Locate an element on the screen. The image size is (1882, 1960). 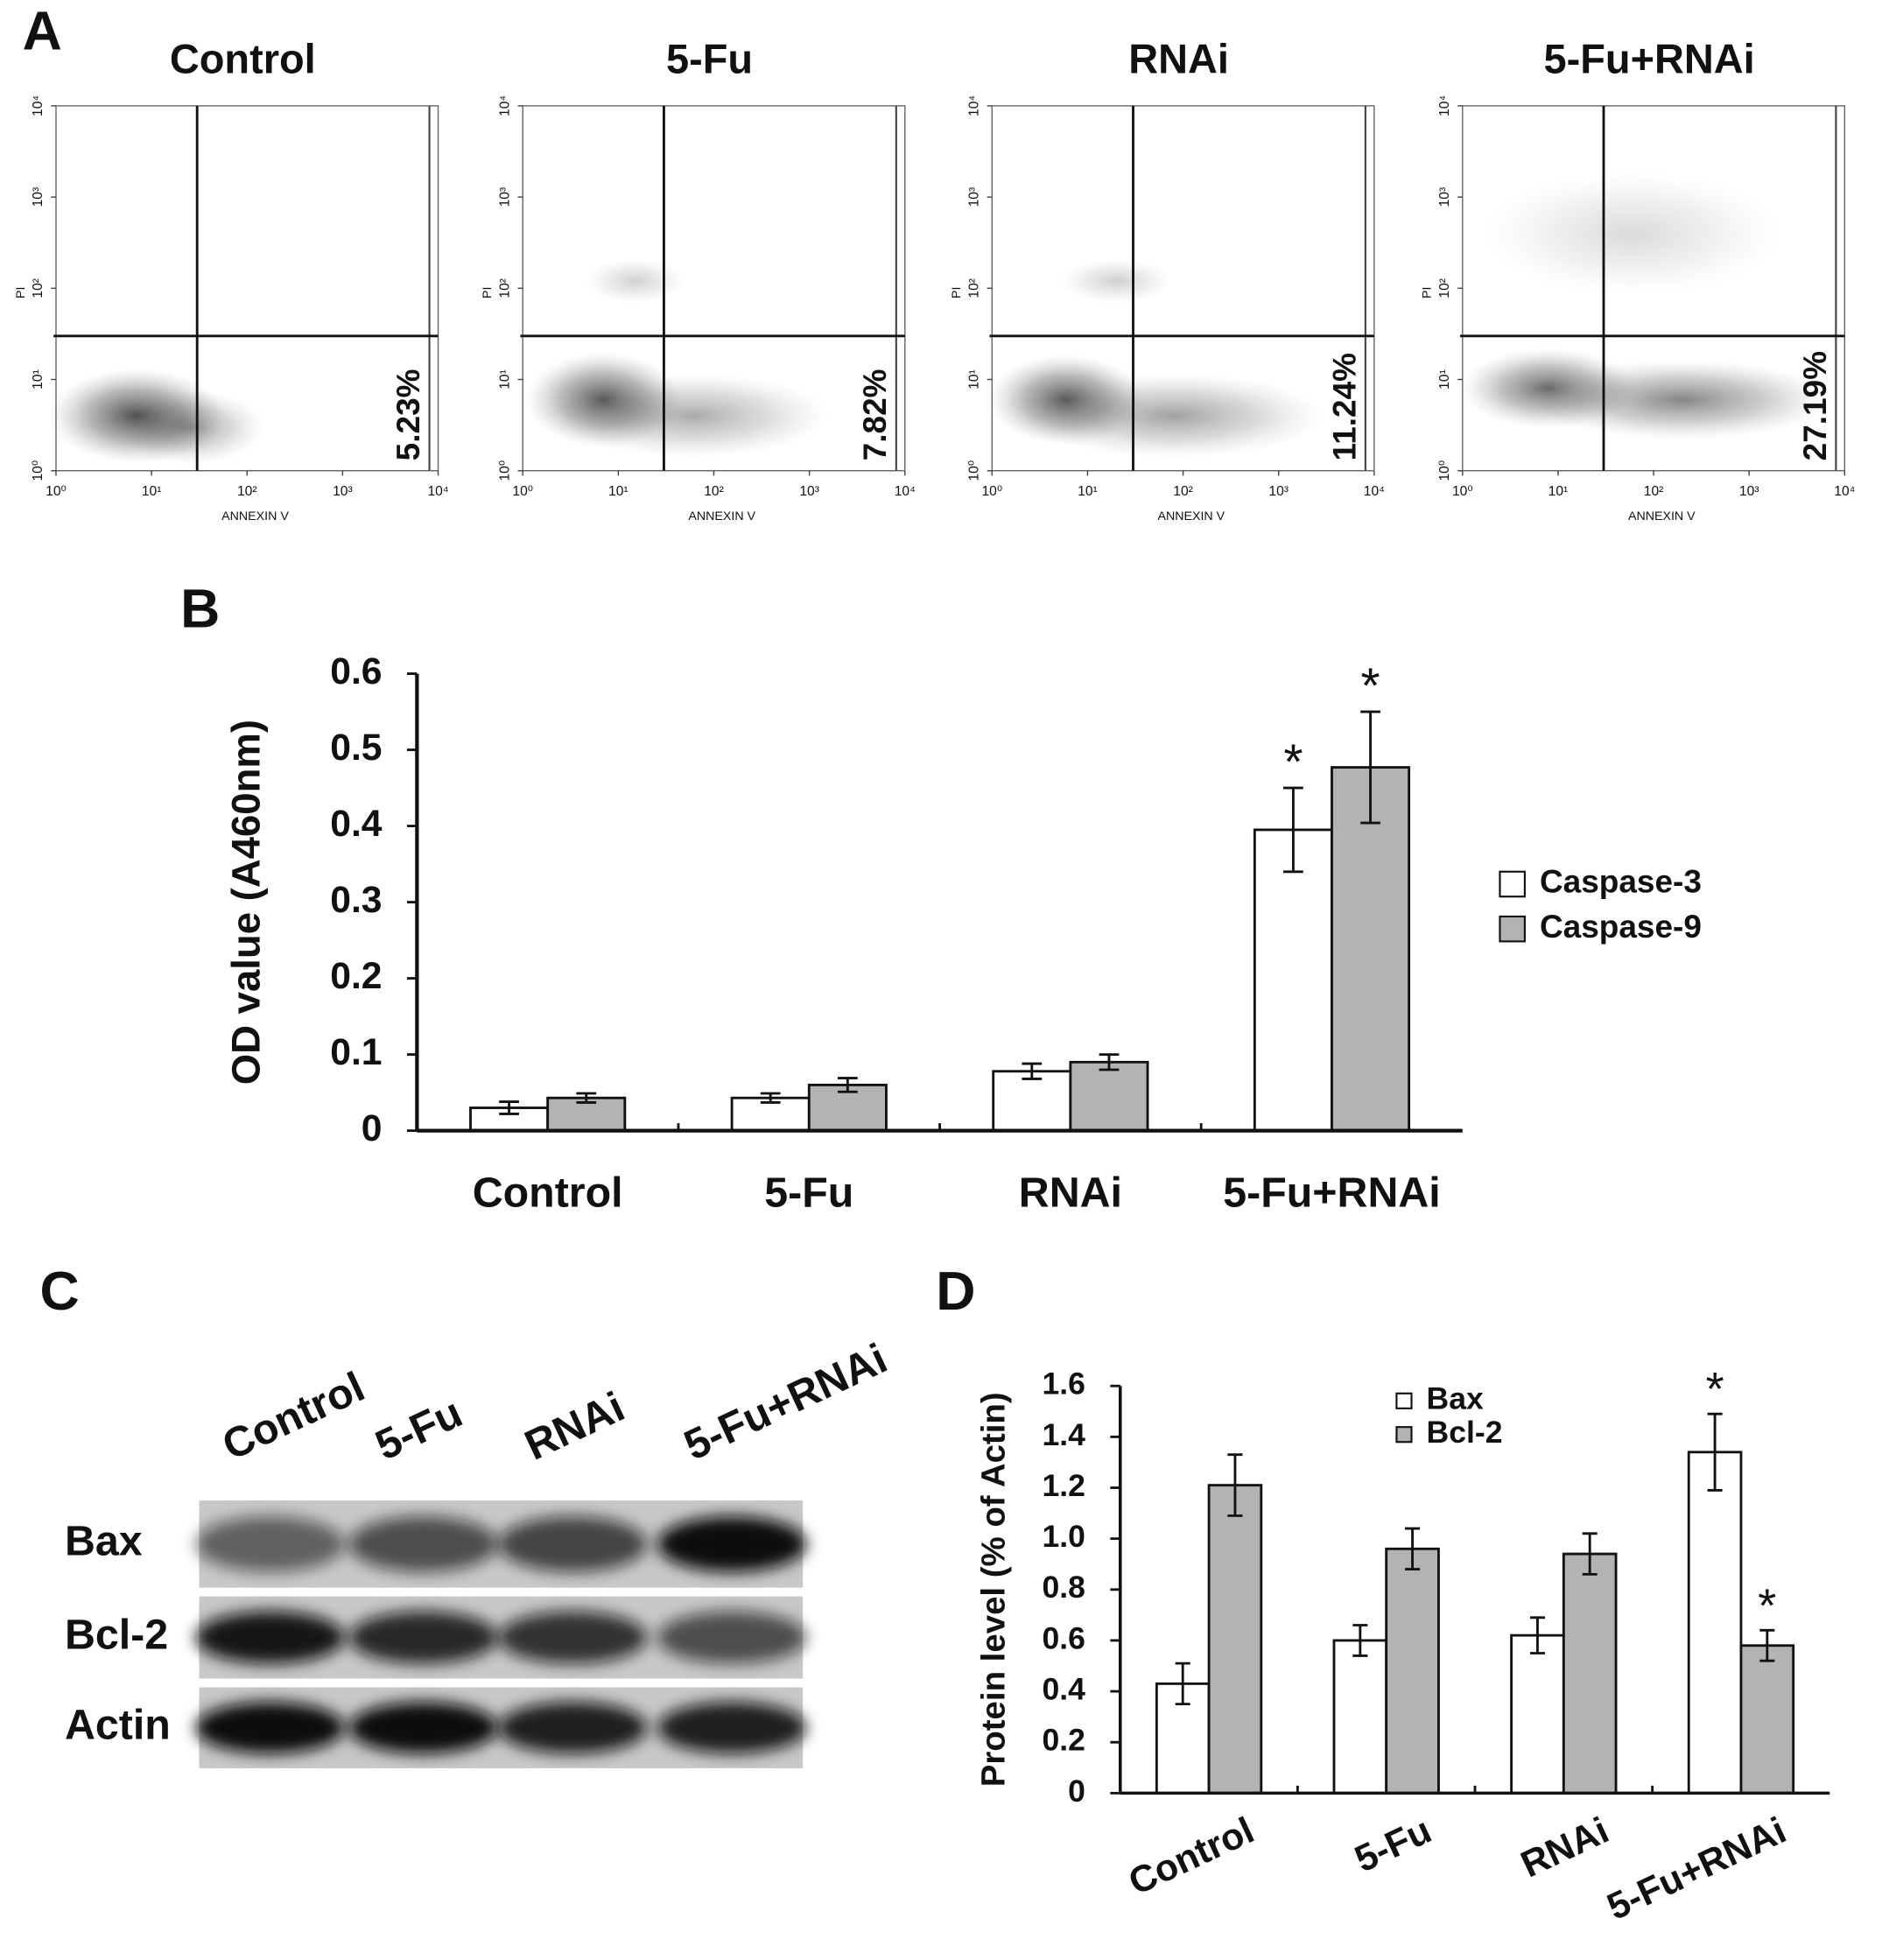
y-tick-label: 1.6 is located at coordinates (1064, 1384).